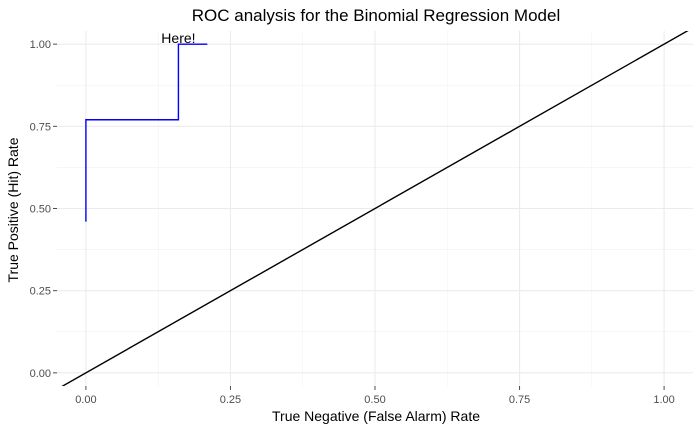 This screenshot has height=432, width=700. I want to click on y-tick-label: 0.25, so click(40, 292).